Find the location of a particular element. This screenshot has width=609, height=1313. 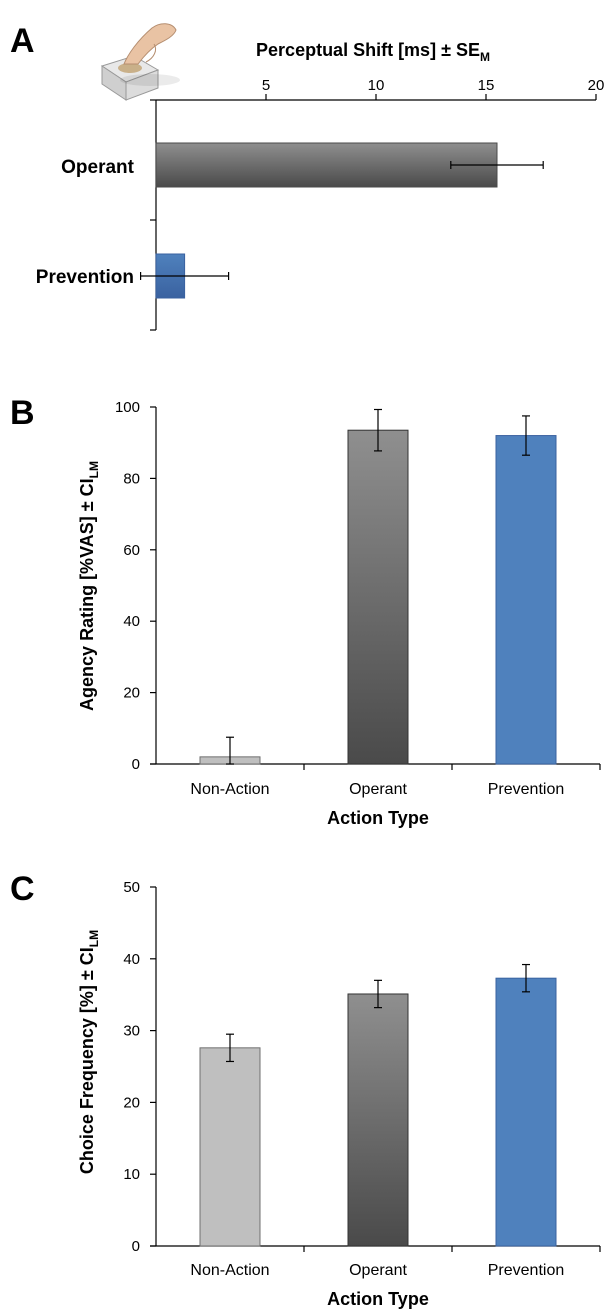

panel-a-category-label-prevention: Prevention is located at coordinates (85, 277).